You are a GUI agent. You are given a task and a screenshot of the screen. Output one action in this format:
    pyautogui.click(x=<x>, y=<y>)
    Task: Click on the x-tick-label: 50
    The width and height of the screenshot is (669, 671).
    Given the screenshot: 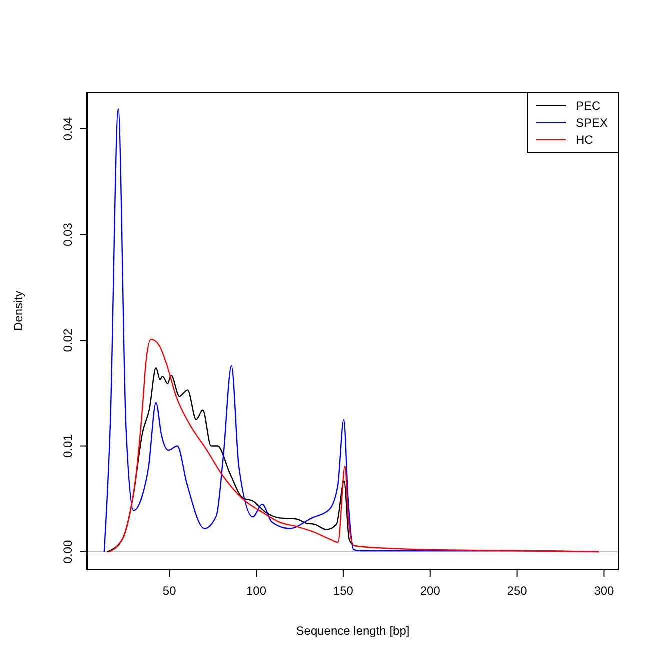 What is the action you would take?
    pyautogui.click(x=169, y=591)
    